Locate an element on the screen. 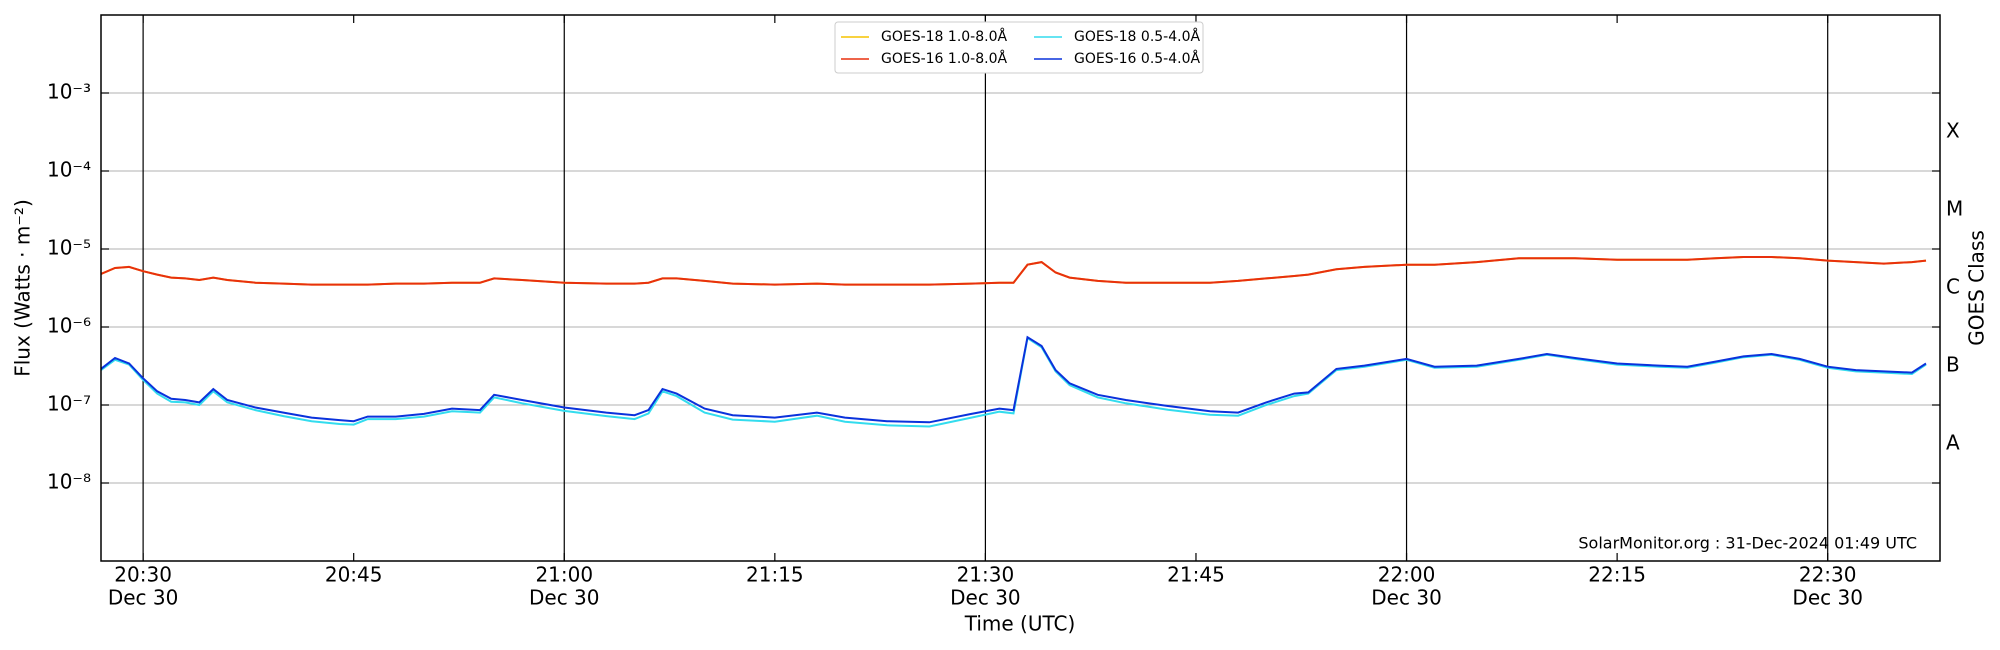  y-tick-label: 10⁻⁶ is located at coordinates (69, 326).